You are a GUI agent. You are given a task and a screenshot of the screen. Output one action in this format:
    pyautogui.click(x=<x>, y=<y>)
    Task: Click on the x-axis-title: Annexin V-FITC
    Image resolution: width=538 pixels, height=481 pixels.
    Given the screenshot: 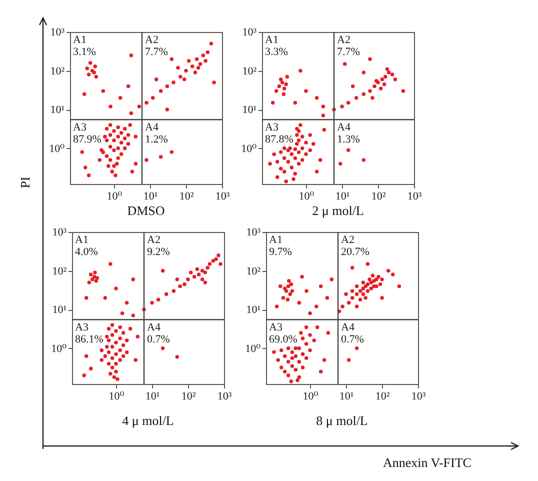 What is the action you would take?
    pyautogui.click(x=427, y=462)
    